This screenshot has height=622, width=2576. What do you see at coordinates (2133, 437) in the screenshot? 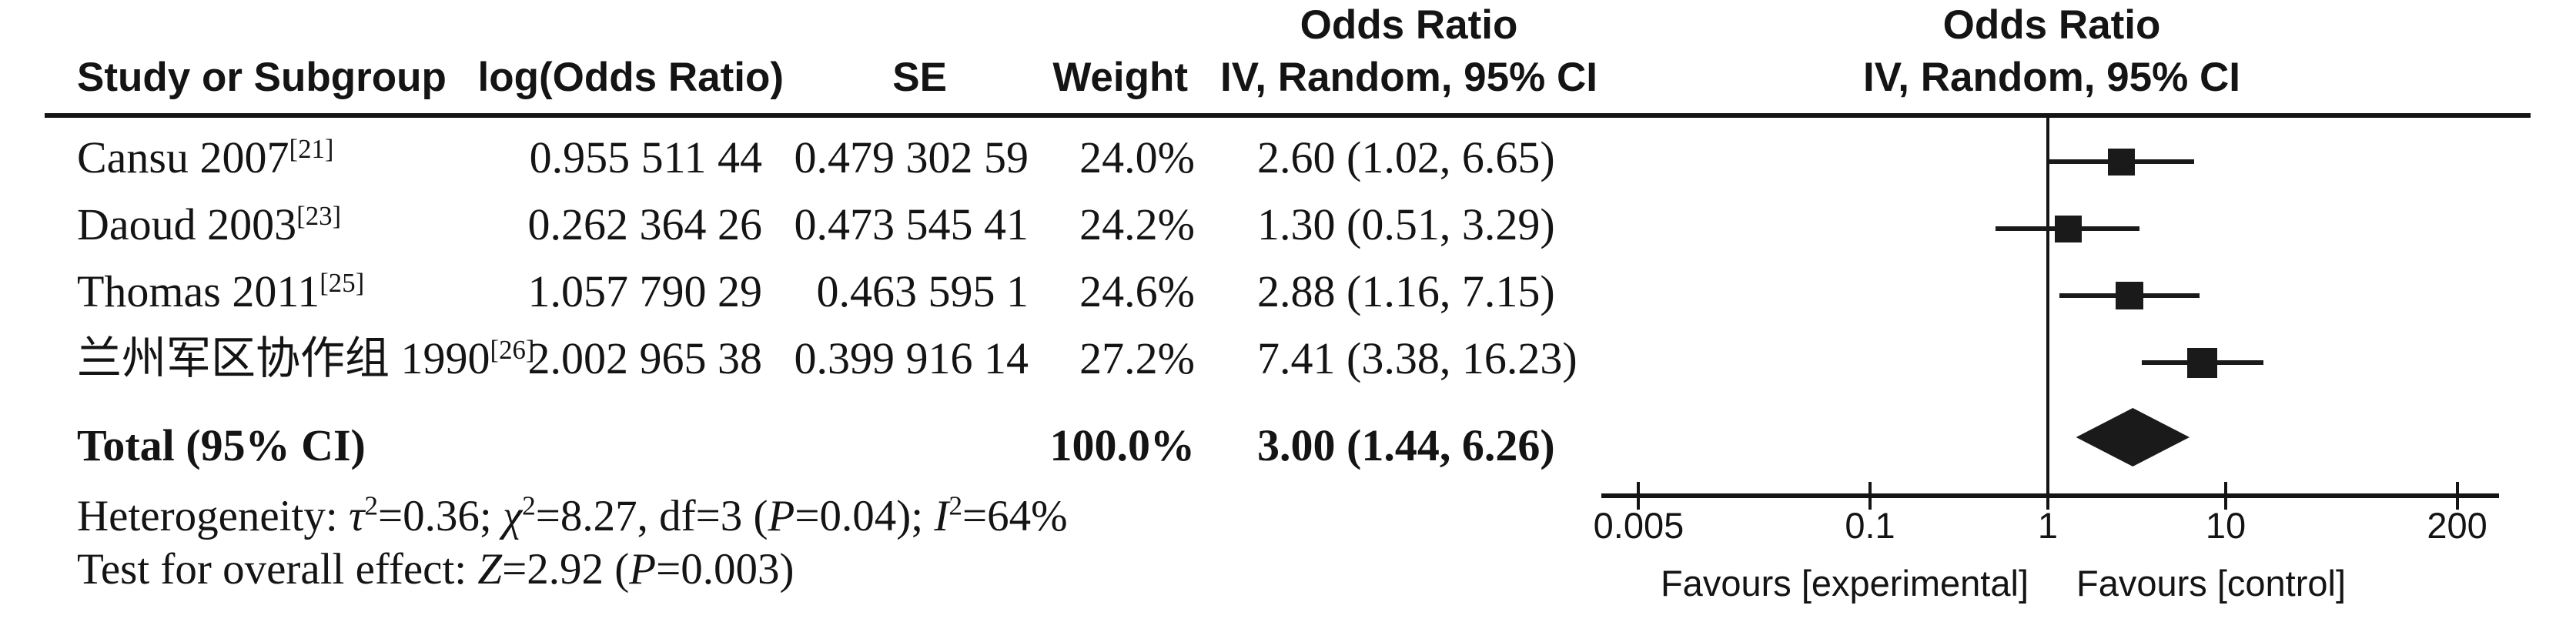
I see `total-effect-diamond` at bounding box center [2133, 437].